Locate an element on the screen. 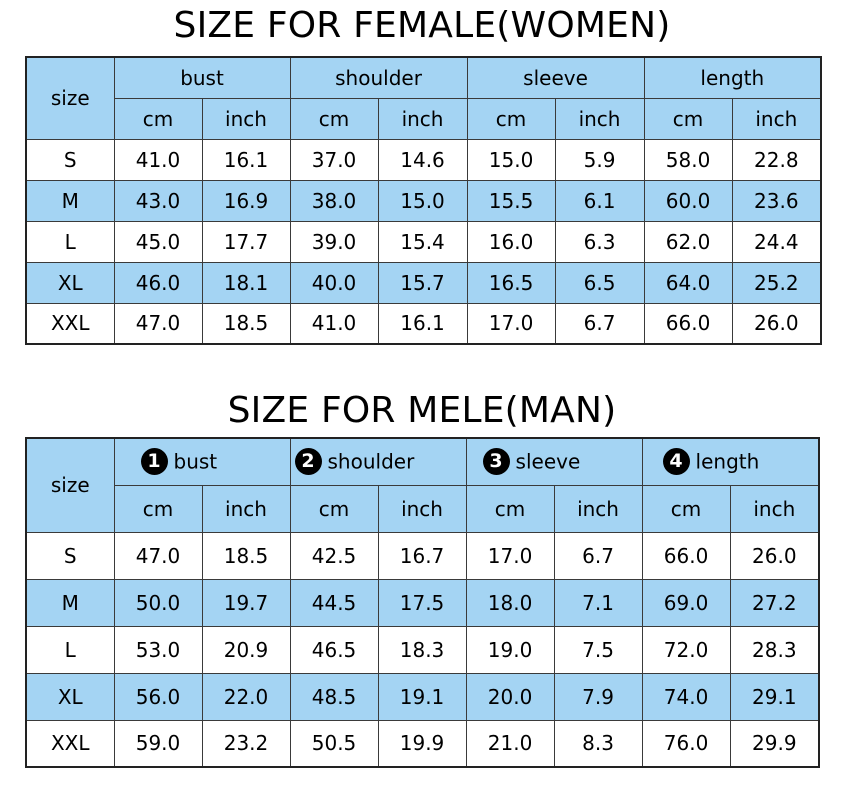 This screenshot has width=844, height=787. table-cell: 29.1 is located at coordinates (774, 696).